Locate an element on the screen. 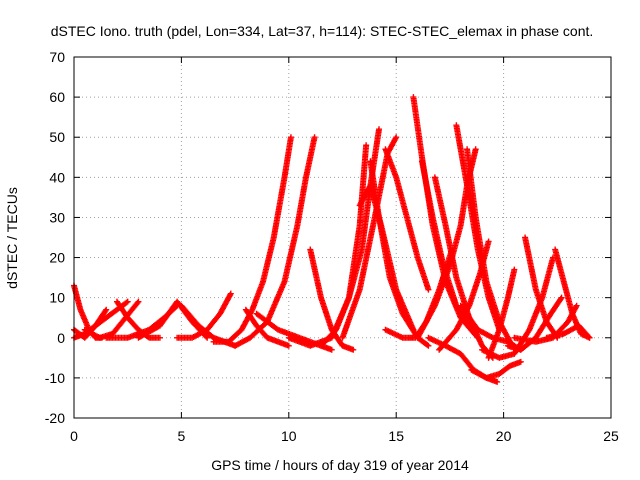 This screenshot has height=480, width=640. x-tick-label: 15 is located at coordinates (396, 436).